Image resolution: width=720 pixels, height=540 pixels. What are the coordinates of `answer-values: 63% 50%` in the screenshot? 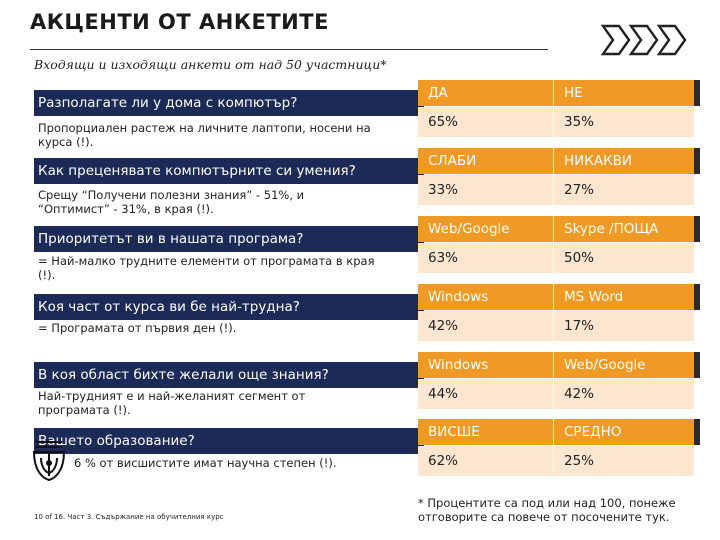 It's located at (556, 258).